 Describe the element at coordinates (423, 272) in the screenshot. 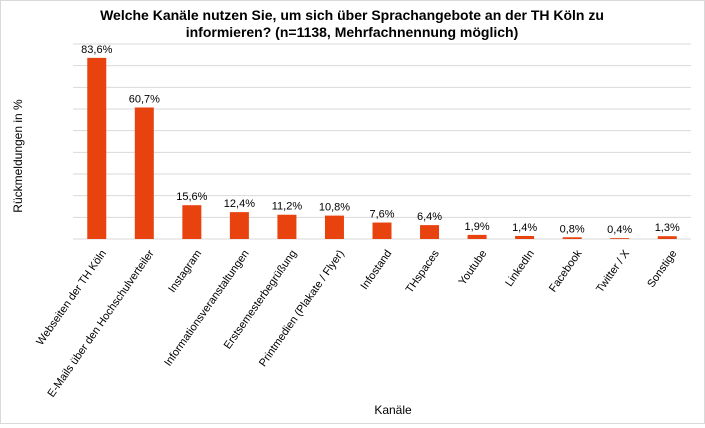

I see `category-tick-label: THspaces` at that location.